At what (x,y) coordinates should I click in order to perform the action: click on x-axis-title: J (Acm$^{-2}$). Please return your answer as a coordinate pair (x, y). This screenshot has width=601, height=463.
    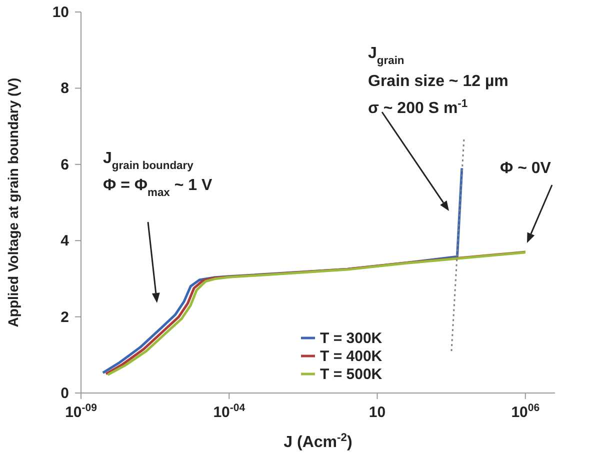
    Looking at the image, I should click on (318, 441).